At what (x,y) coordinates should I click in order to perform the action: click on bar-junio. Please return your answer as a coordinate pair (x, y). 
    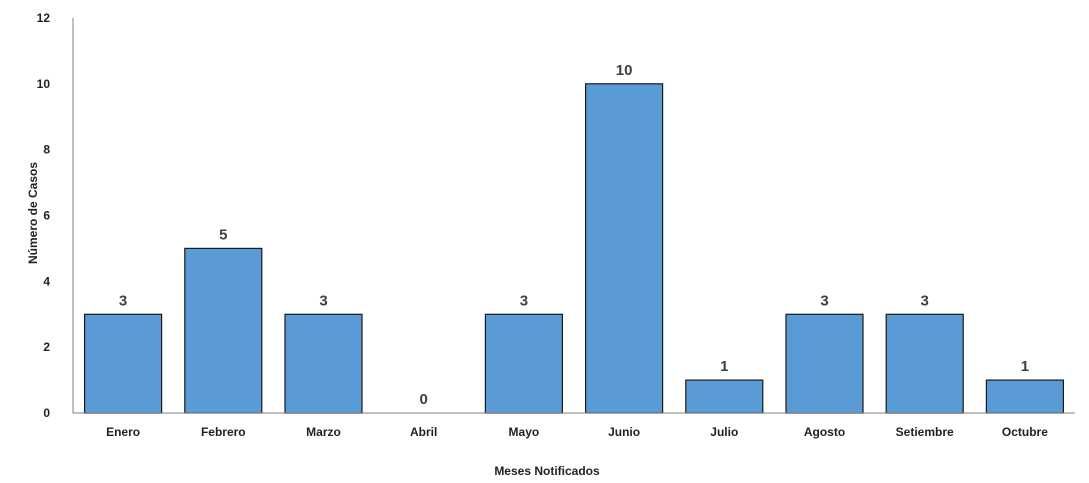
    Looking at the image, I should click on (624, 248).